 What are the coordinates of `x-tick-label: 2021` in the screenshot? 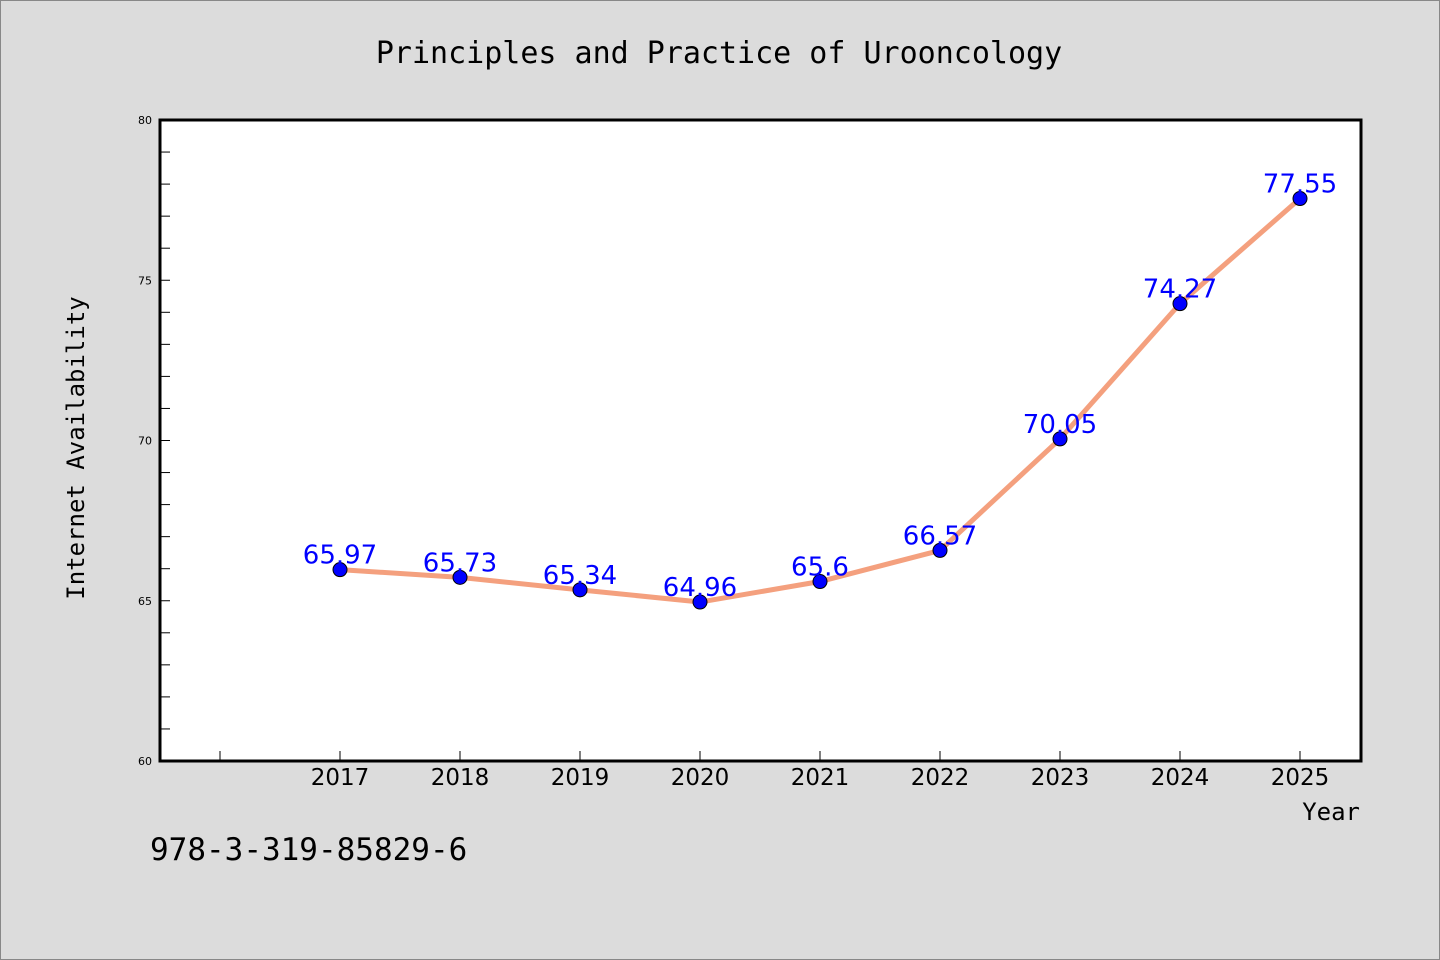 It's located at (820, 778).